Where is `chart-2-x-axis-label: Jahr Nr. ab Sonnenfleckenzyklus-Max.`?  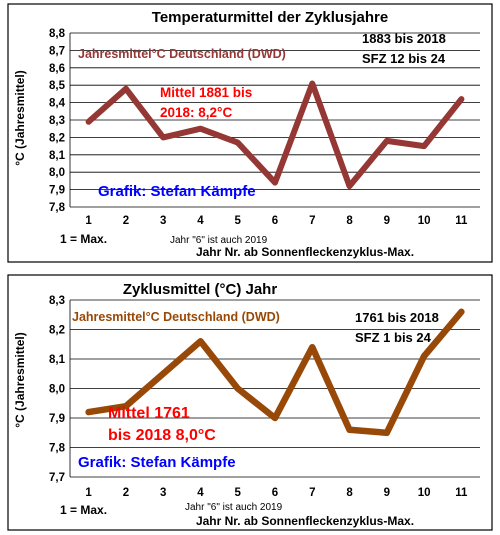
chart-2-x-axis-label: Jahr Nr. ab Sonnenfleckenzyklus-Max. is located at coordinates (305, 521).